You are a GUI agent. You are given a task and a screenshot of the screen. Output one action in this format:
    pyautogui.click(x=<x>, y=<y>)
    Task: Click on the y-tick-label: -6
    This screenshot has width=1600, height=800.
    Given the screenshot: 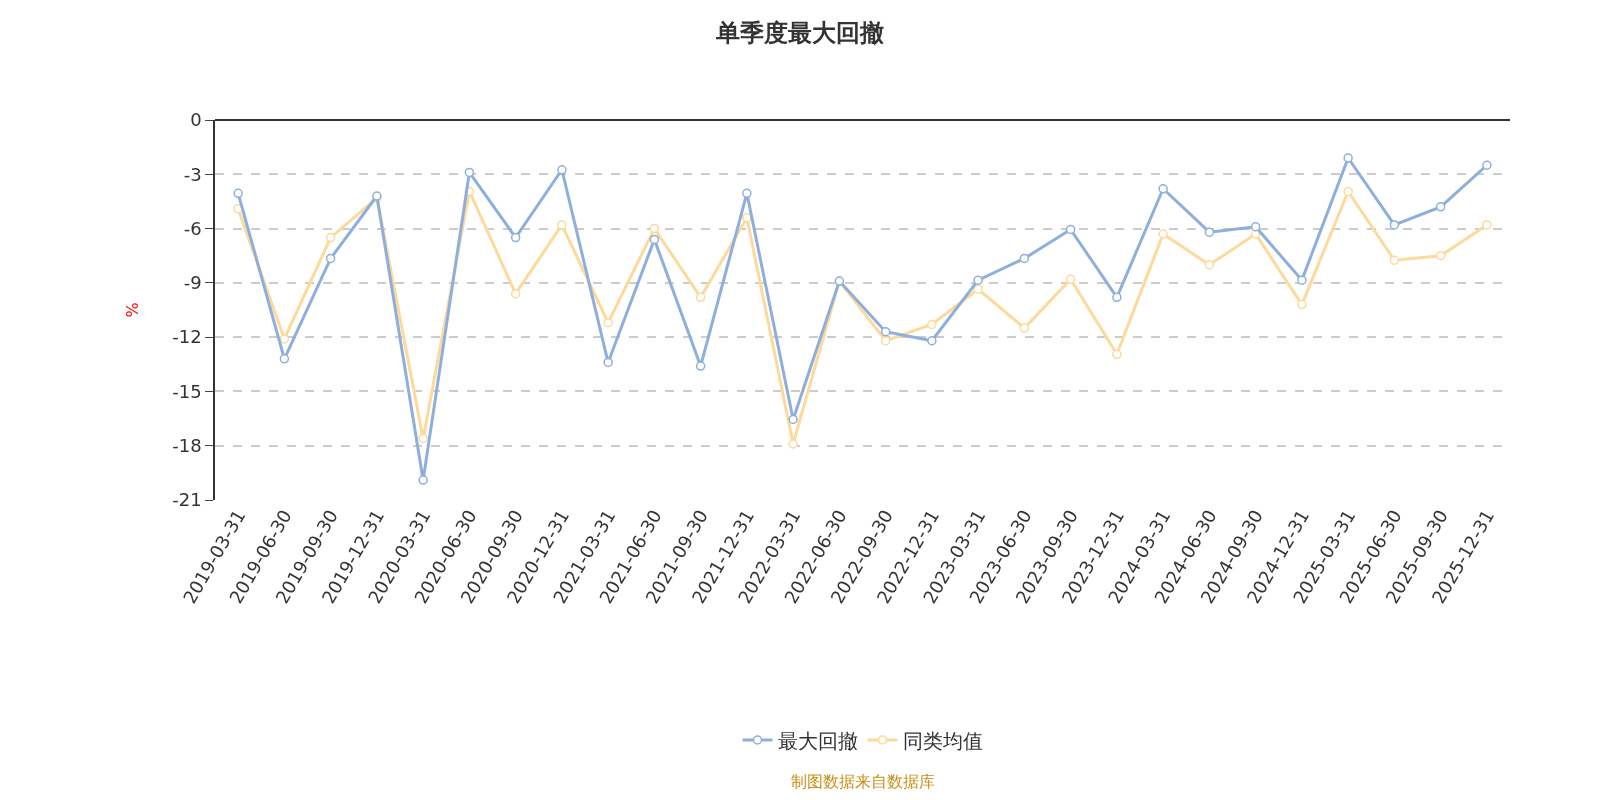 What is the action you would take?
    pyautogui.click(x=192, y=228)
    